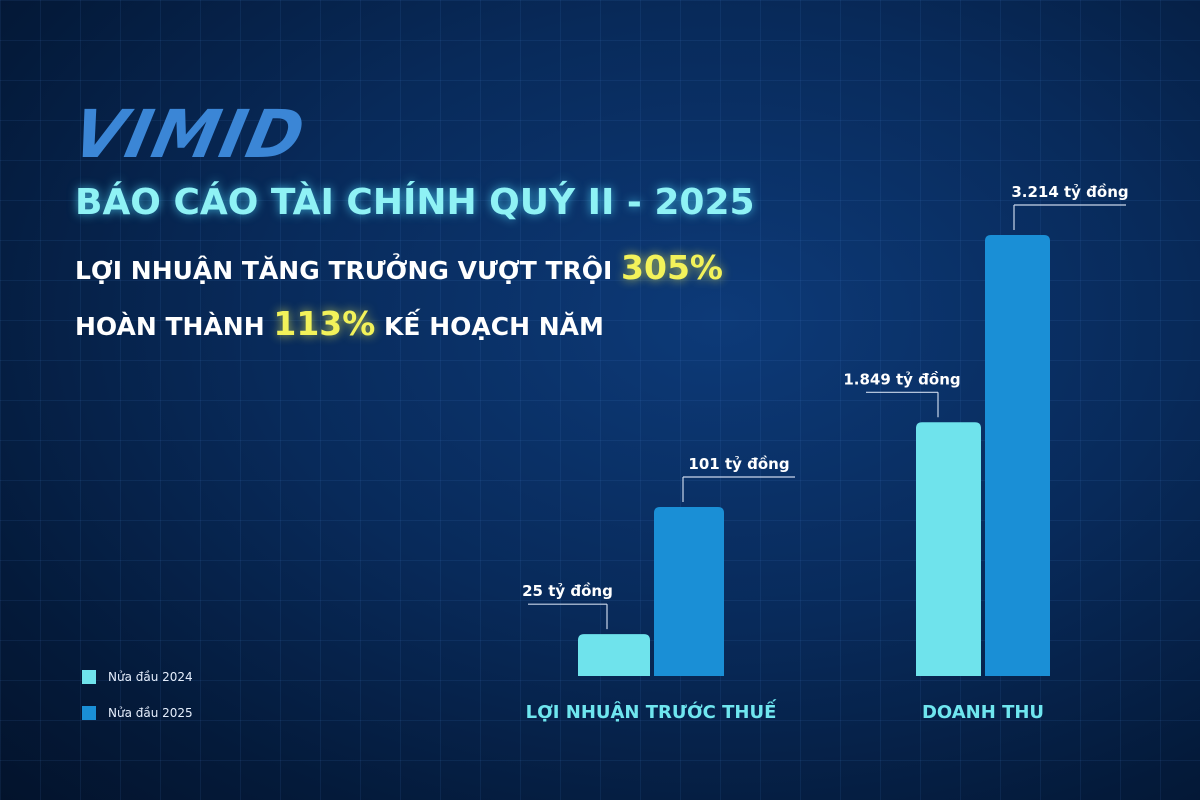 The width and height of the screenshot is (1200, 800). I want to click on headline-text: LỢI NHUẬN TĂNG TRƯỞNG VƯỢT TRỘI, so click(344, 270).